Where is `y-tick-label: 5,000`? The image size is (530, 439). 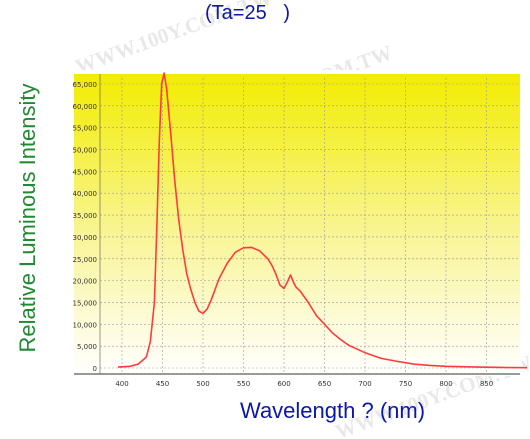
y-tick-label: 5,000 is located at coordinates (87, 347).